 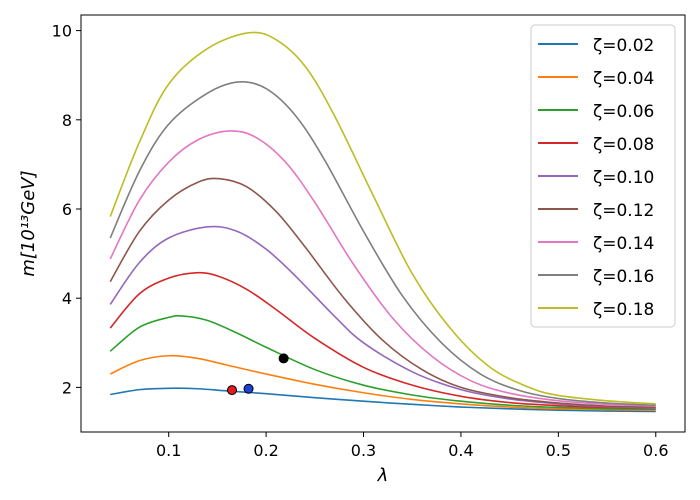 I want to click on x-tick-label: 0.5, so click(x=558, y=450).